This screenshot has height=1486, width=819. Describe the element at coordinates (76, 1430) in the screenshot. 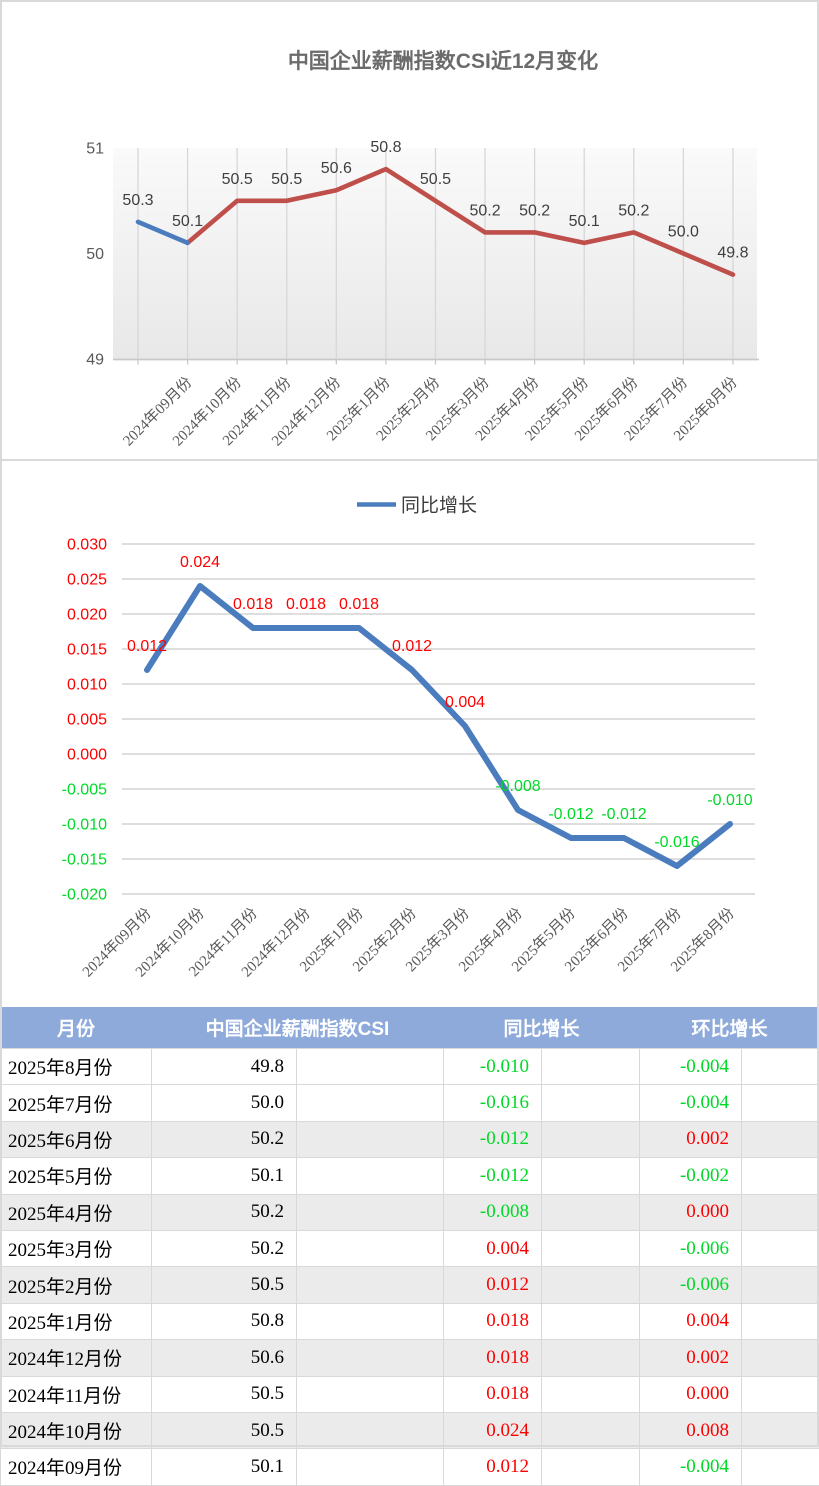

I see `cell-month: 2024年10月份` at that location.